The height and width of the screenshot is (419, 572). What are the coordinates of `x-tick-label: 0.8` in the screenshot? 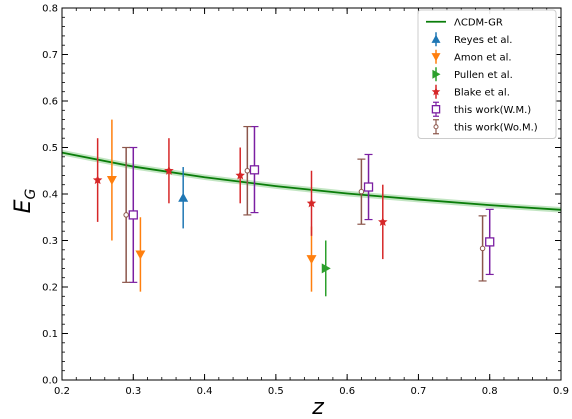 It's located at (490, 391).